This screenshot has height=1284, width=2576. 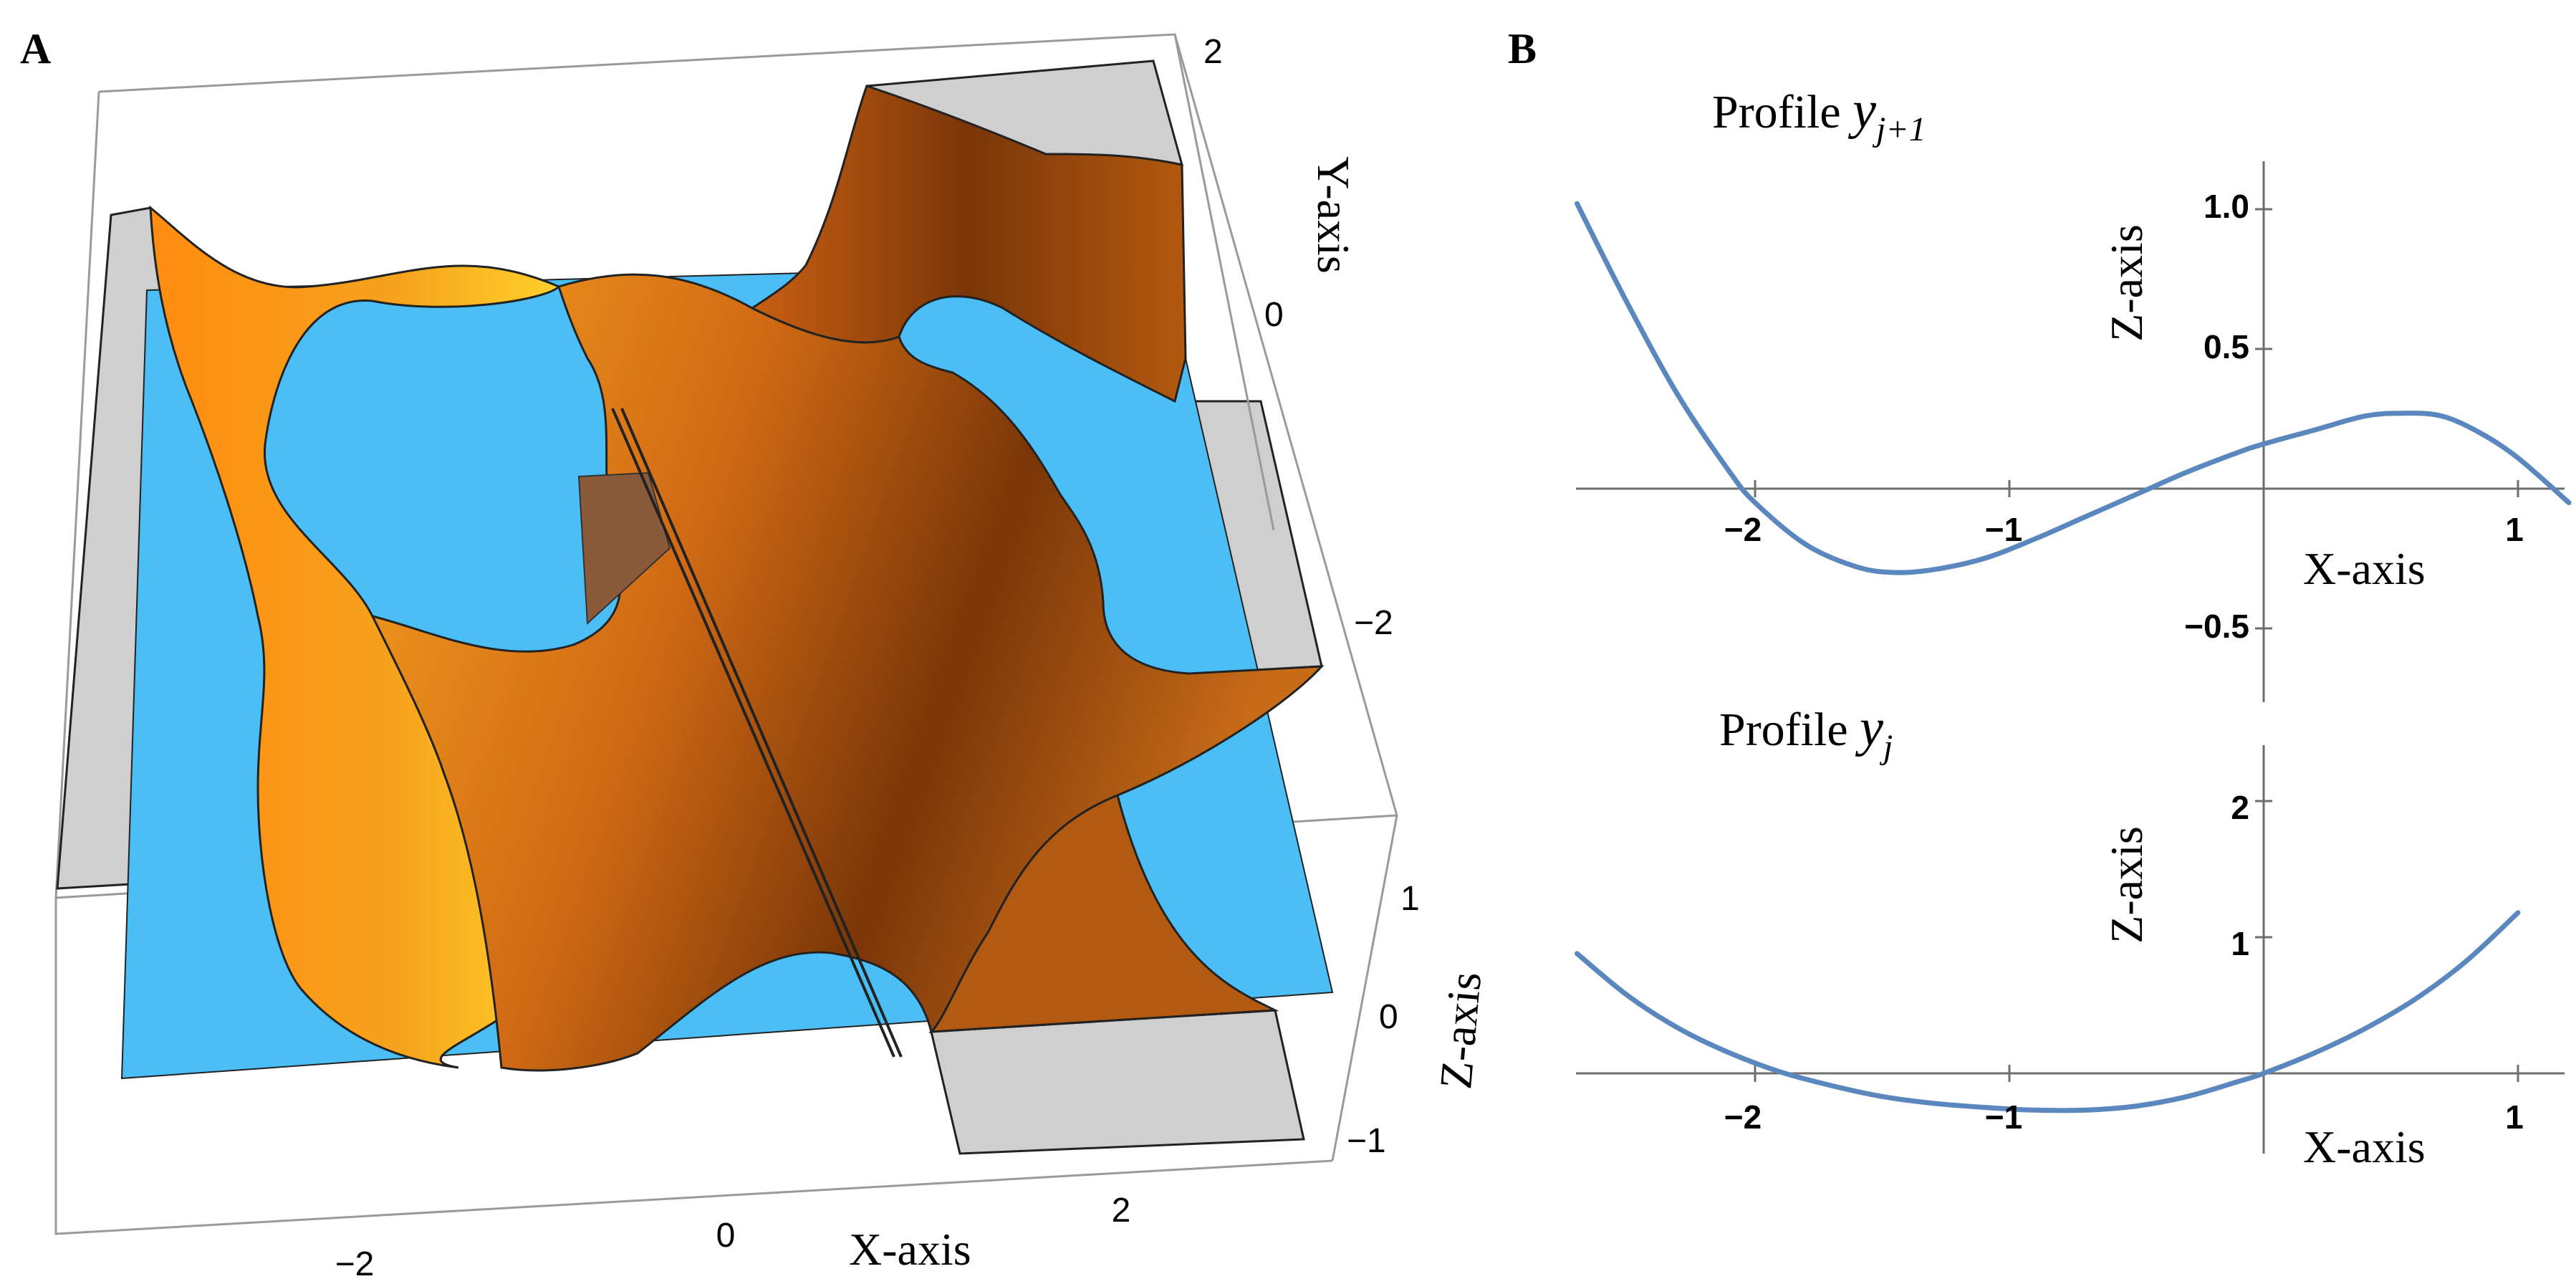 What do you see at coordinates (1373, 623) in the screenshot?
I see `y-tick-a-3: −2` at bounding box center [1373, 623].